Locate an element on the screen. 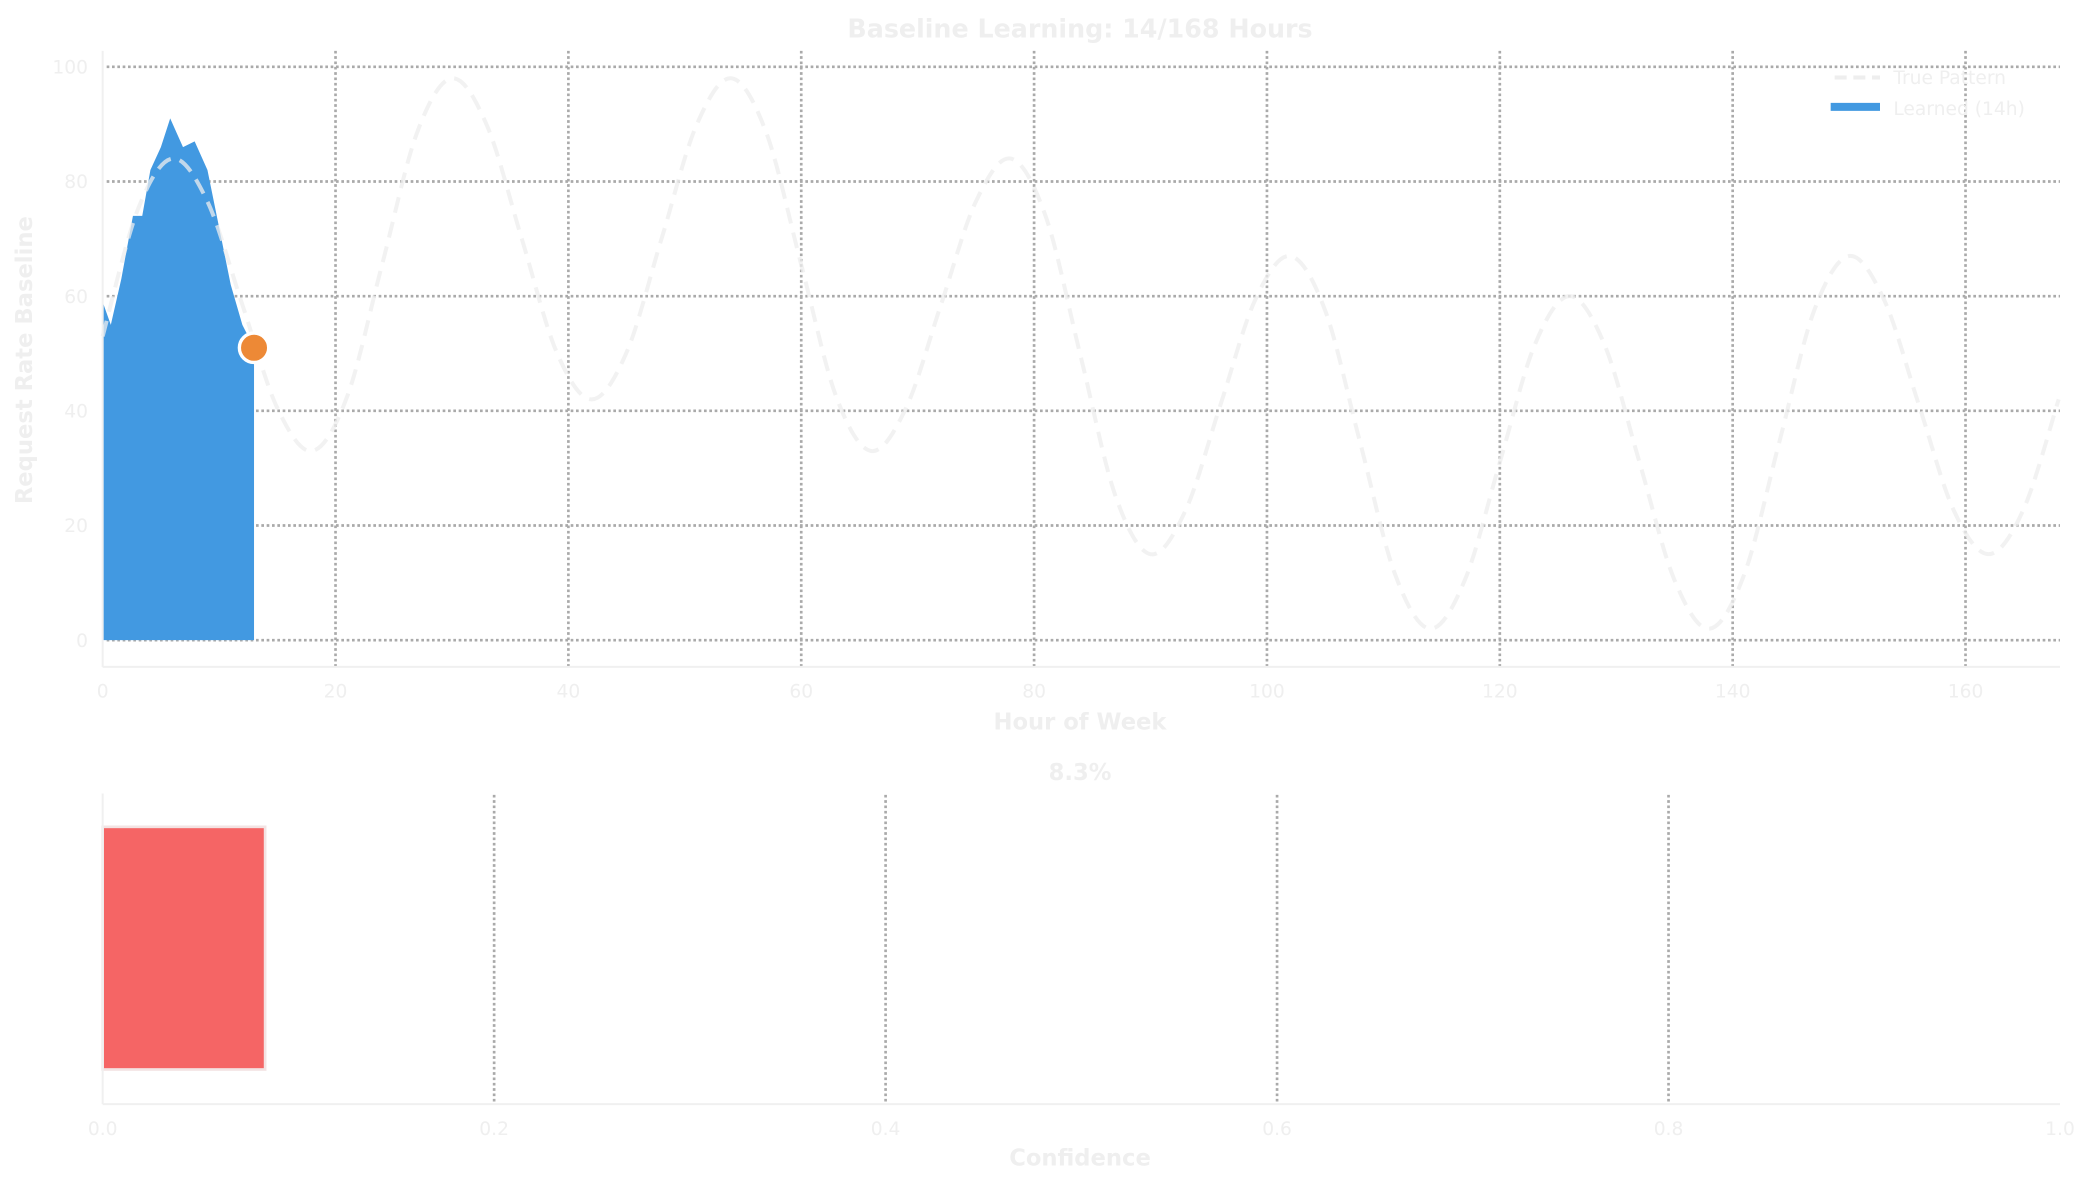 Image resolution: width=2080 pixels, height=1179 pixels. x-tick-label: 0 is located at coordinates (103, 692).